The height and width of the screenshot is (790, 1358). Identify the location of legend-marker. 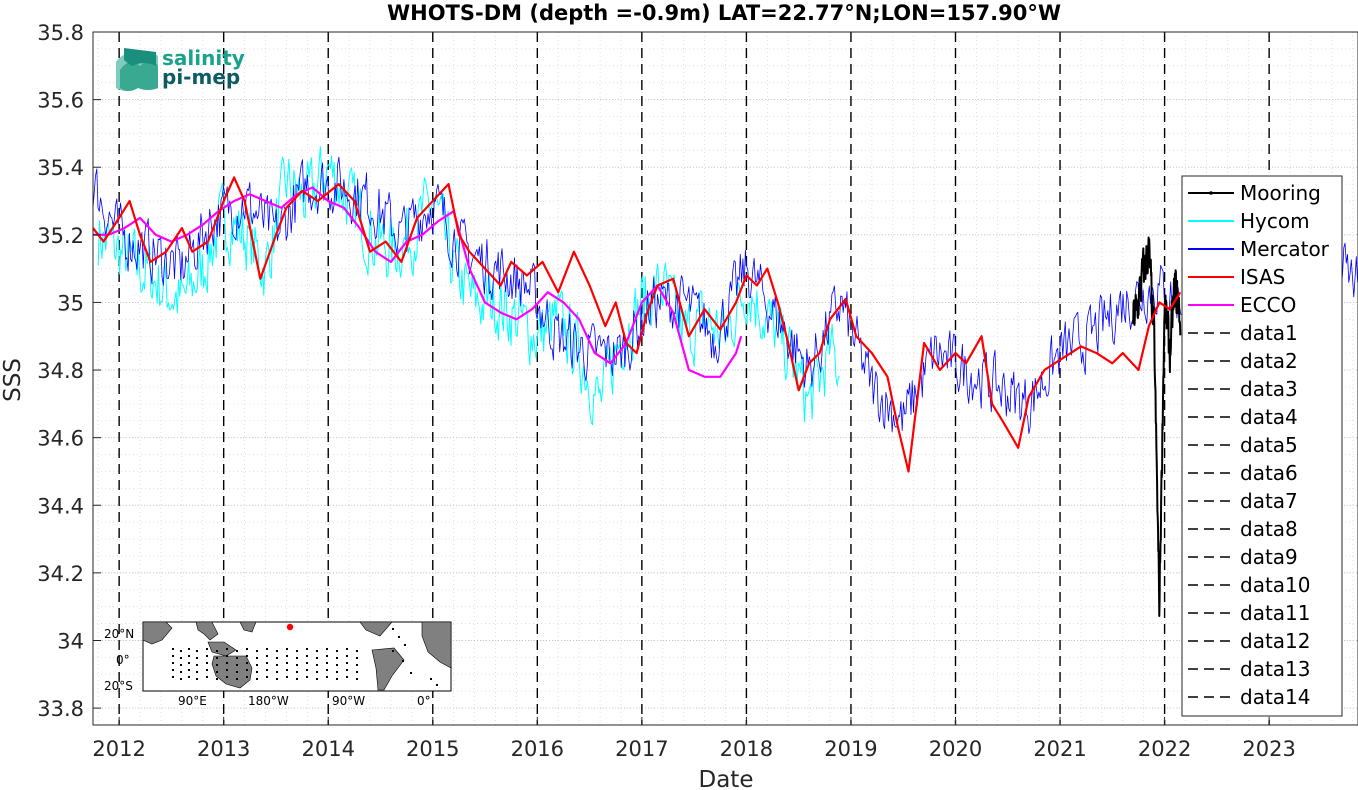
(1211, 193).